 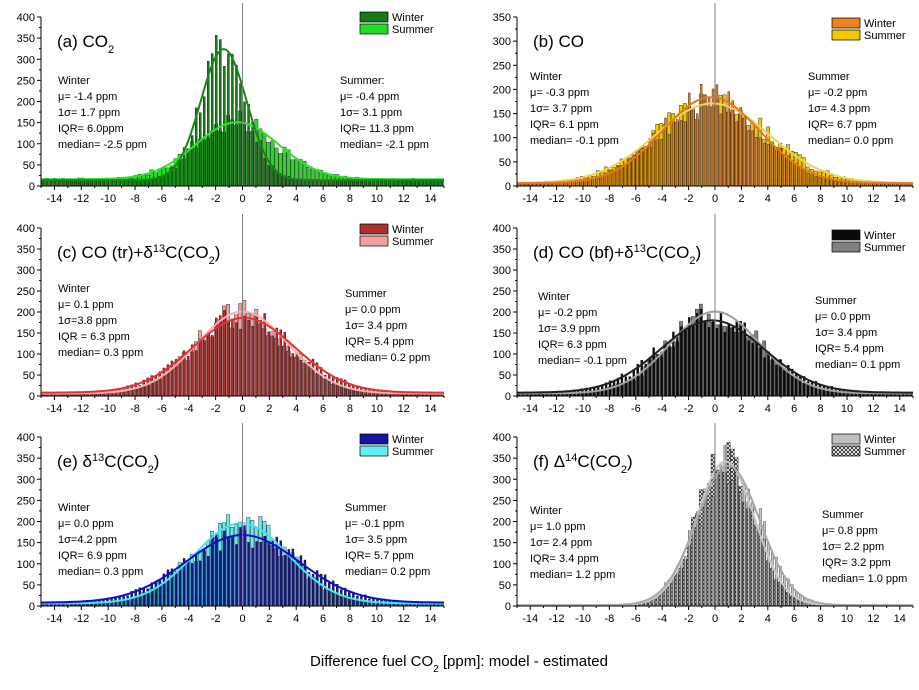 What do you see at coordinates (376, 540) in the screenshot?
I see `summer-stats-line: 1σ= 3.5 ppm` at bounding box center [376, 540].